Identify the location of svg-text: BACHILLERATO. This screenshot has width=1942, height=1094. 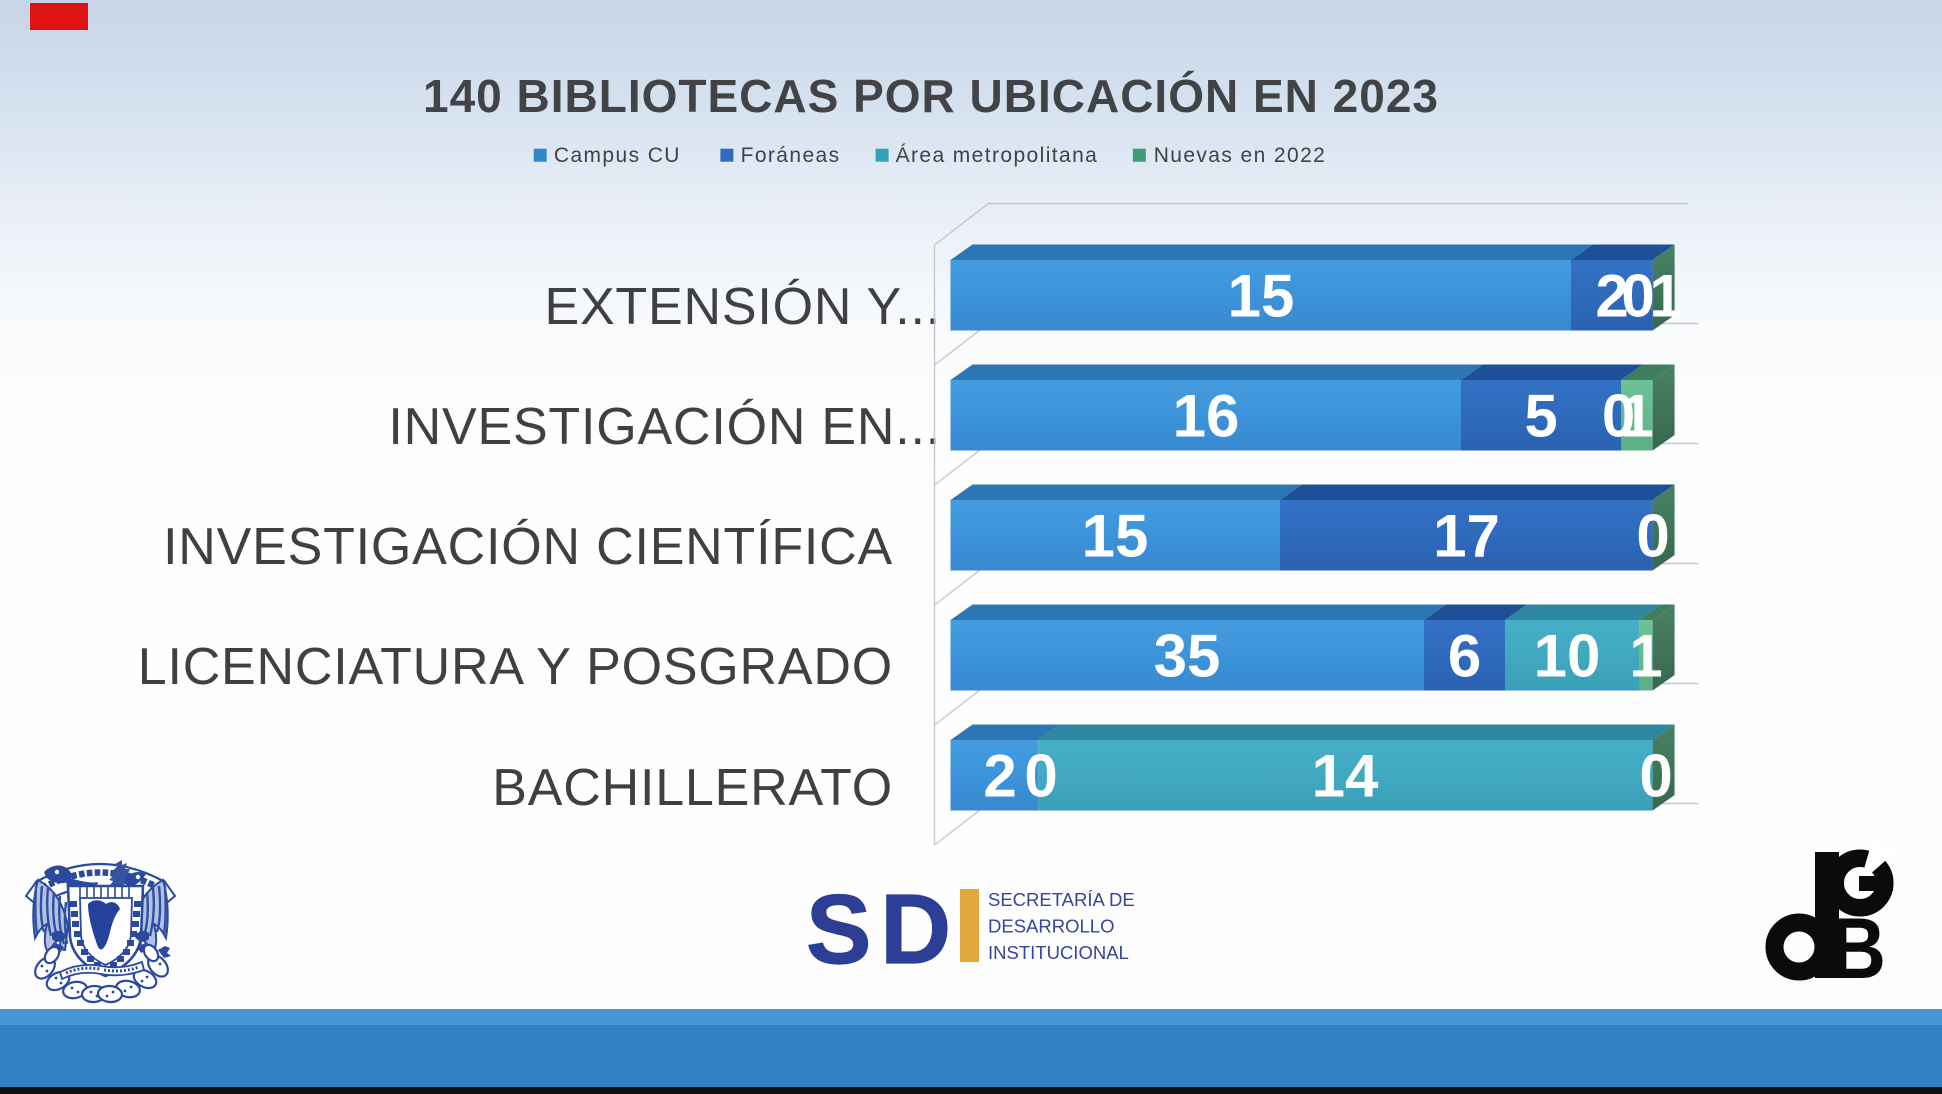
(692, 788).